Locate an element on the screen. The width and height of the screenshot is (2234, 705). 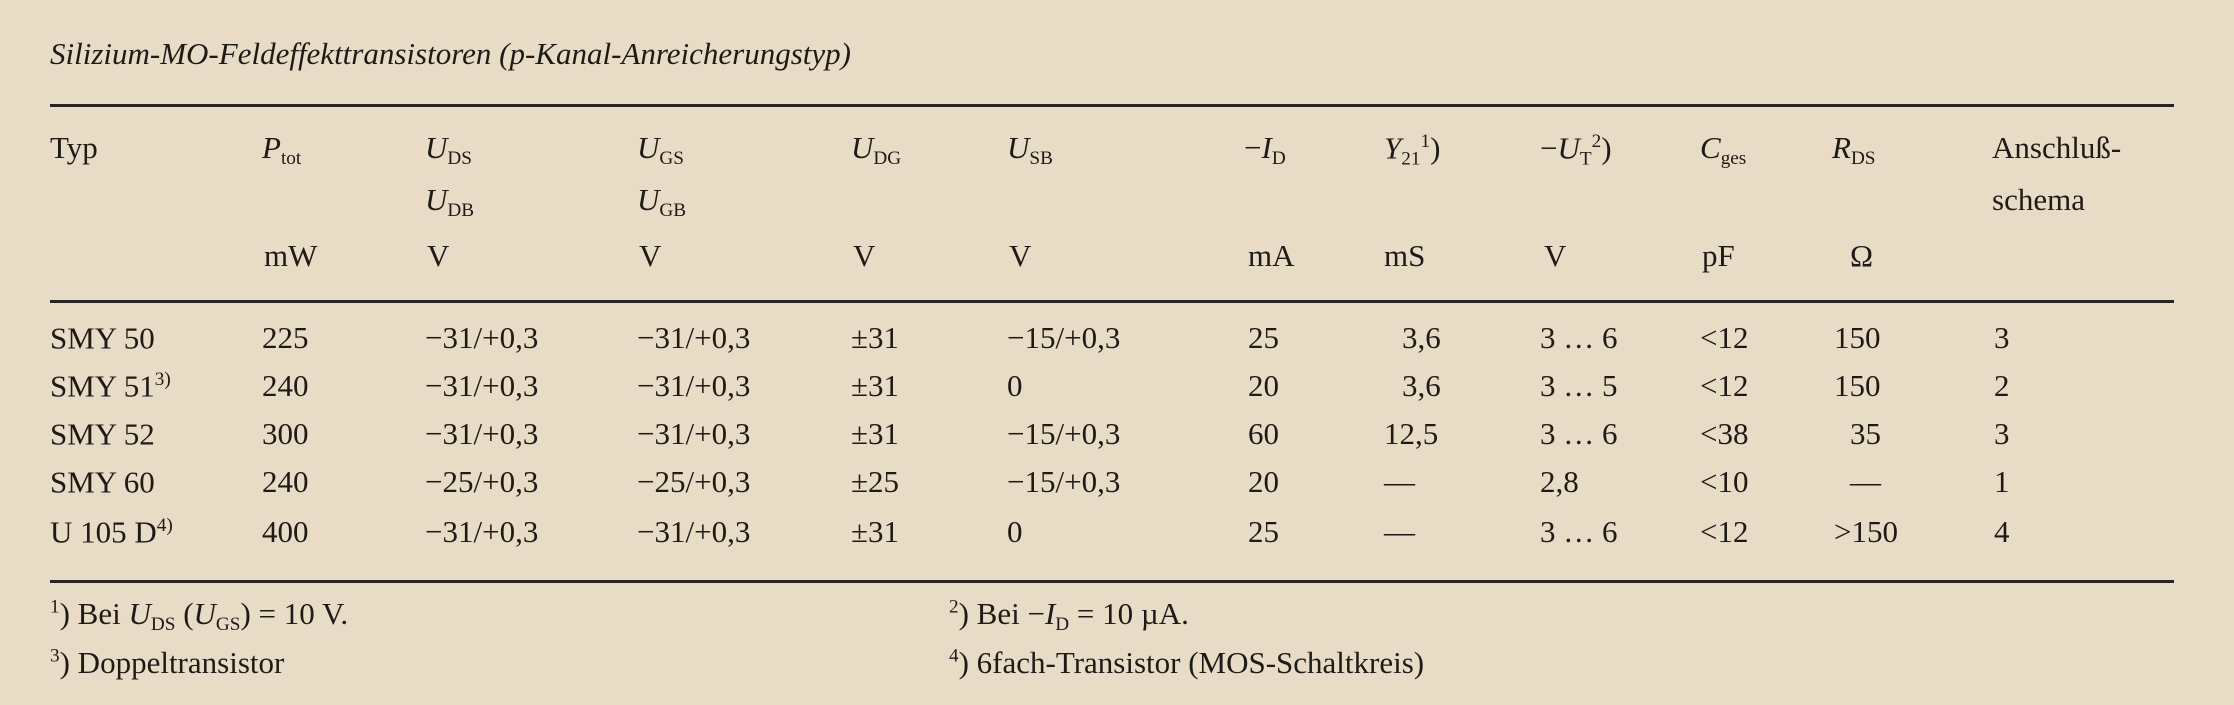
unit-rds: Ω is located at coordinates (1862, 255).